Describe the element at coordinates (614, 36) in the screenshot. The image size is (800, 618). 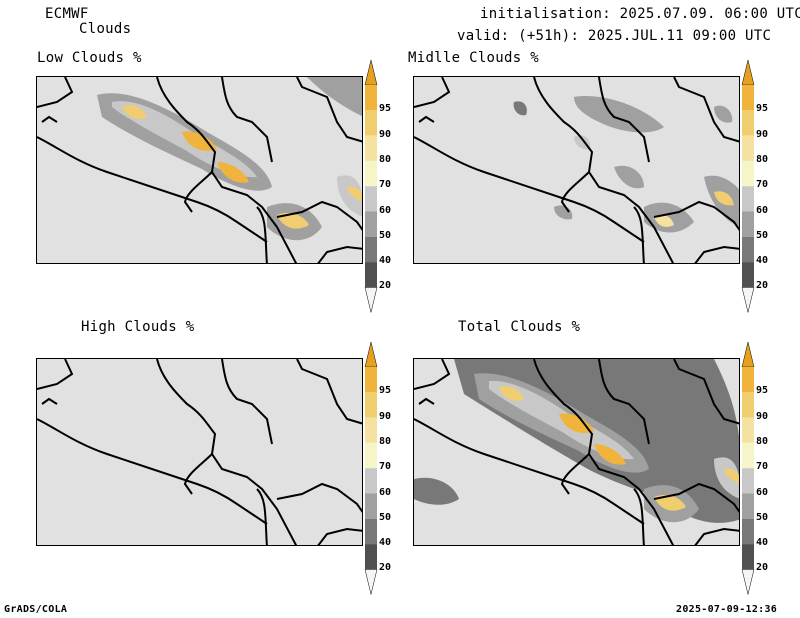
I see `valid-time: valid: (+51h): 2025.JUL.11 09:00 UTC` at that location.